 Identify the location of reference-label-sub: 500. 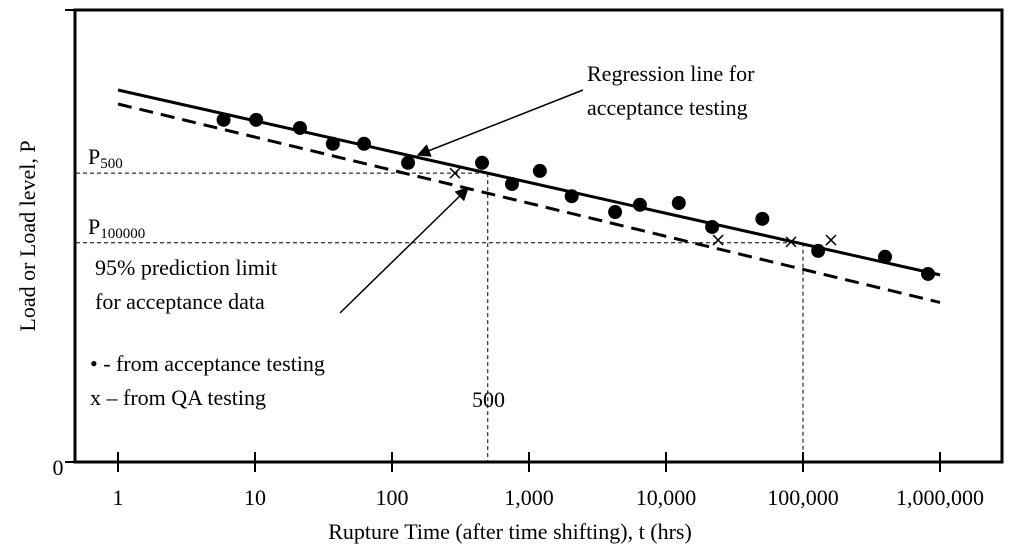
(111, 165).